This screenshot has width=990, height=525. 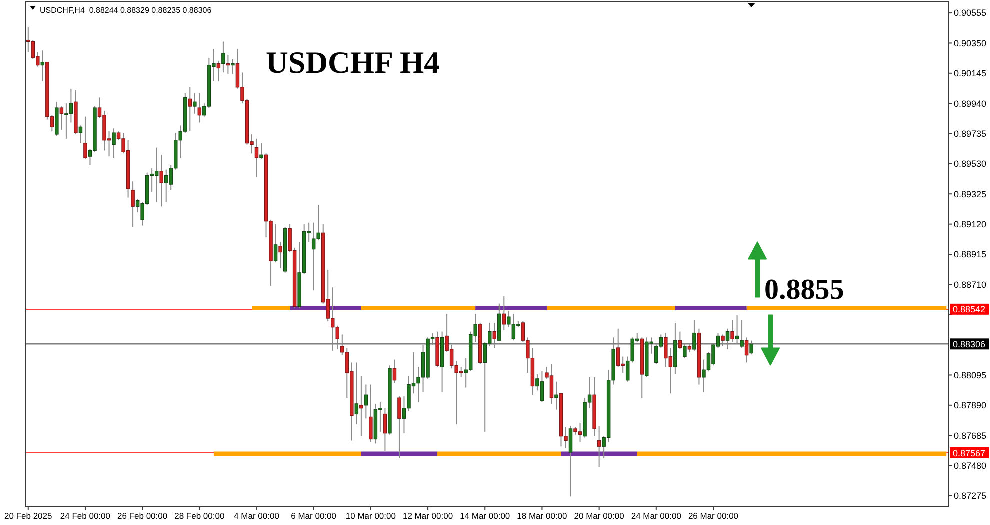 What do you see at coordinates (970, 133) in the screenshot?
I see `y-tick-label: 0.89735` at bounding box center [970, 133].